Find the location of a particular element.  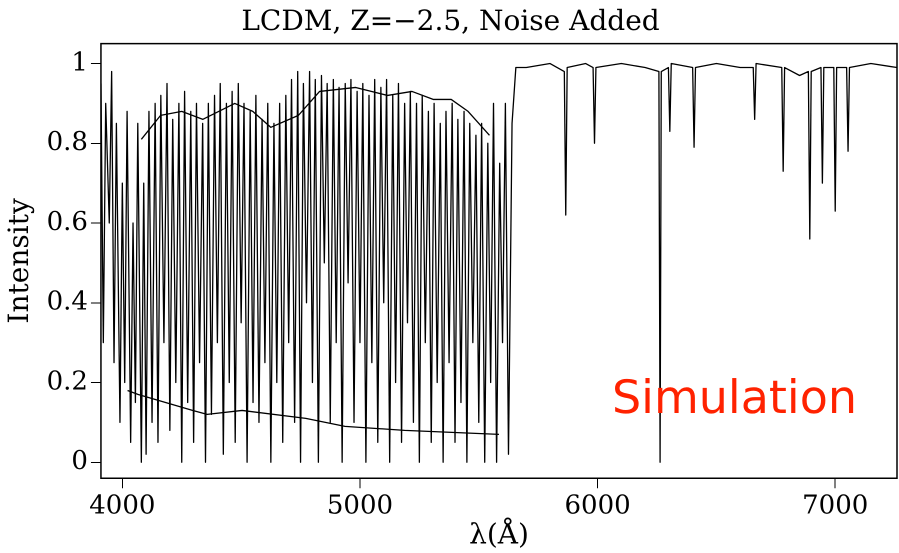

y-tick-label: 0 is located at coordinates (79, 461).